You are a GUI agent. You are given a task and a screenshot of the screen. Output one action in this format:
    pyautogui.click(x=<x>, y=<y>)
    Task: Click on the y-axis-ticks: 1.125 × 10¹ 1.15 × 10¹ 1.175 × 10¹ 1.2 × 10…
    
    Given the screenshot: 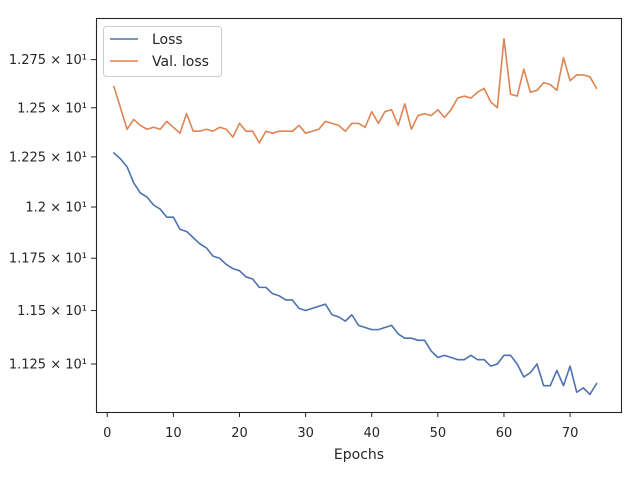 What is the action you would take?
    pyautogui.click(x=52, y=212)
    